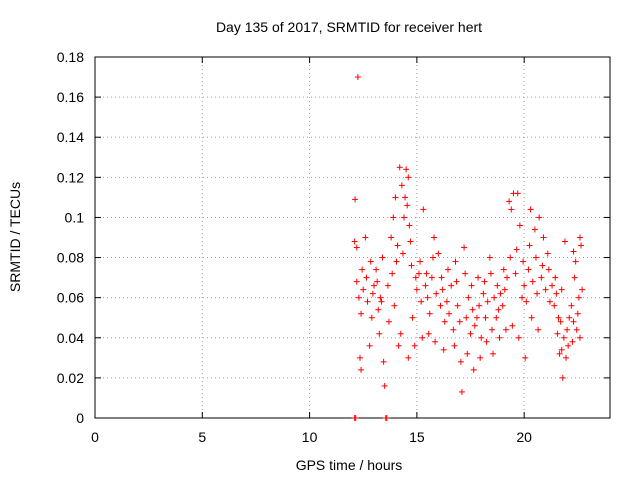 The image size is (640, 480). Describe the element at coordinates (70, 338) in the screenshot. I see `y-tick-label: 0.04` at that location.